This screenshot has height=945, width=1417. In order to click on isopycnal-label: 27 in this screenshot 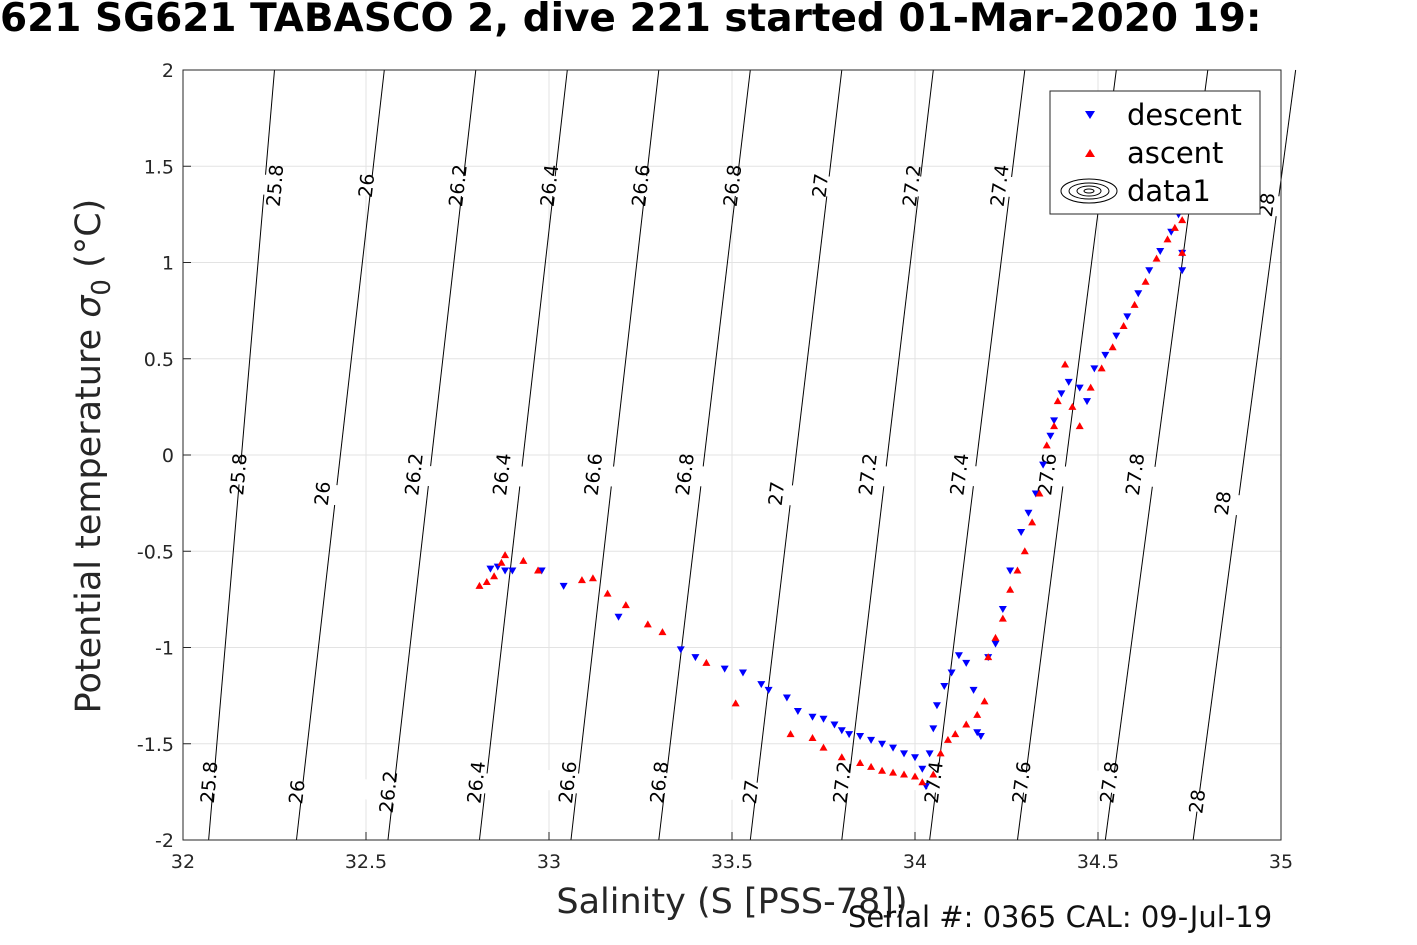, I will do `click(820, 185)`.